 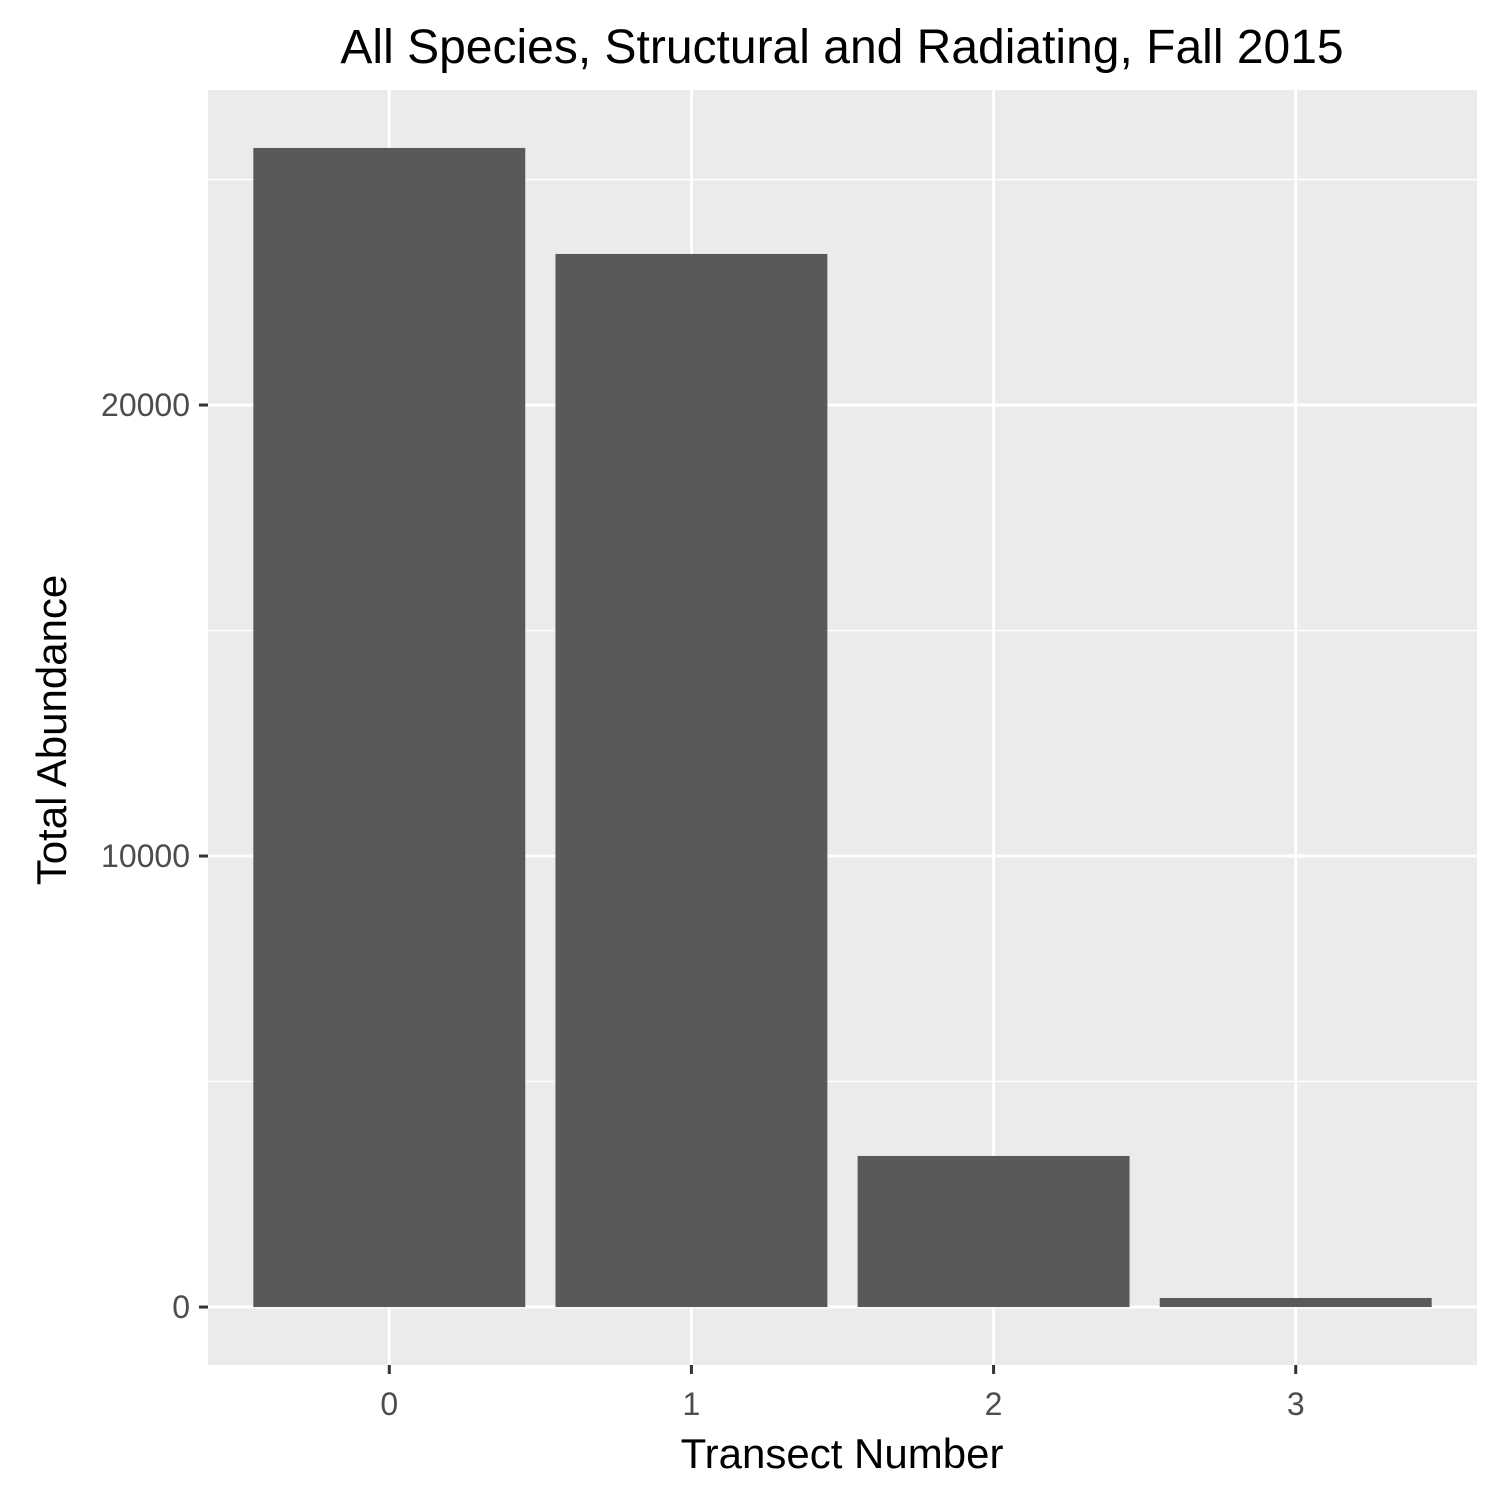 I want to click on y-tick-label: 20000, so click(x=145, y=405).